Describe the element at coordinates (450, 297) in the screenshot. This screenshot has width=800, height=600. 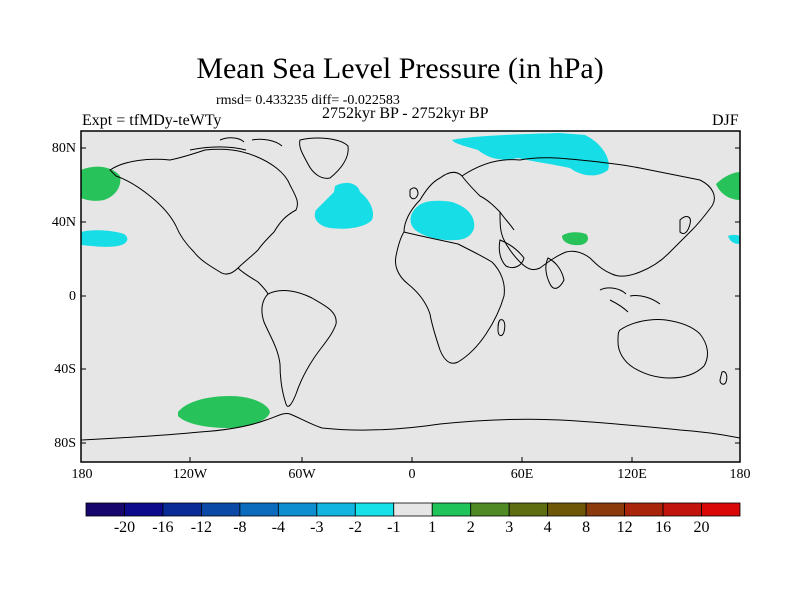
I see `coastline-africa` at that location.